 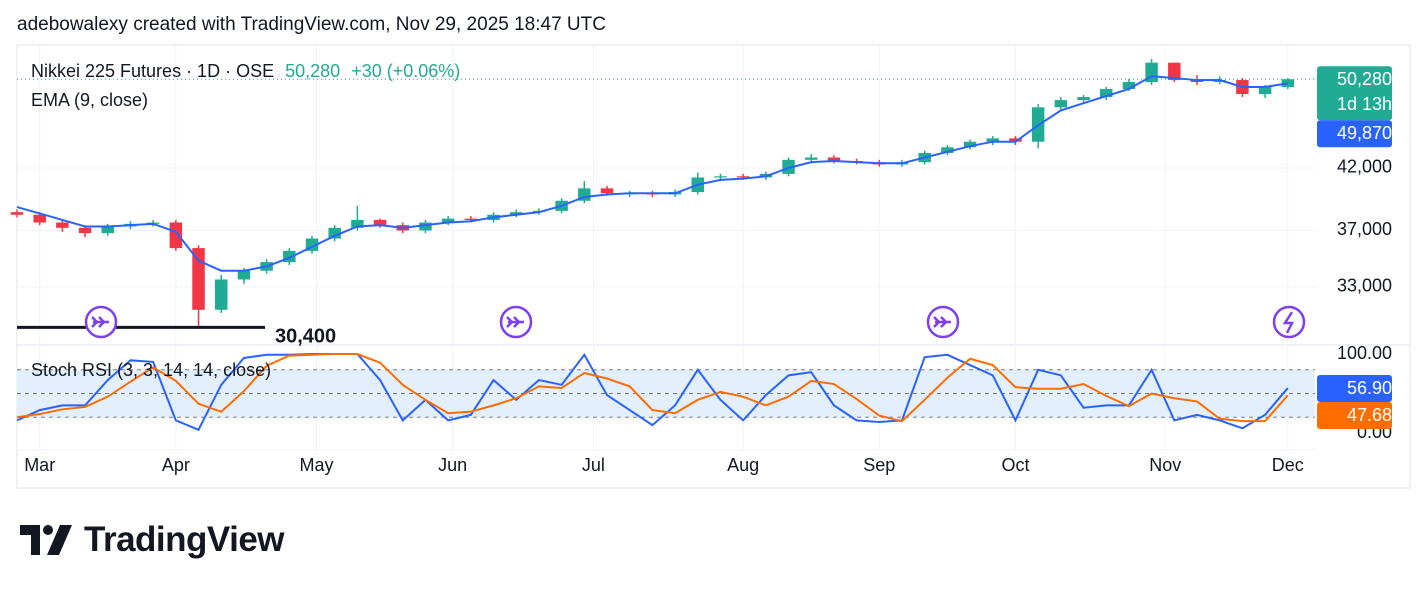 I want to click on y-tick-label: 42,000, so click(x=1364, y=167).